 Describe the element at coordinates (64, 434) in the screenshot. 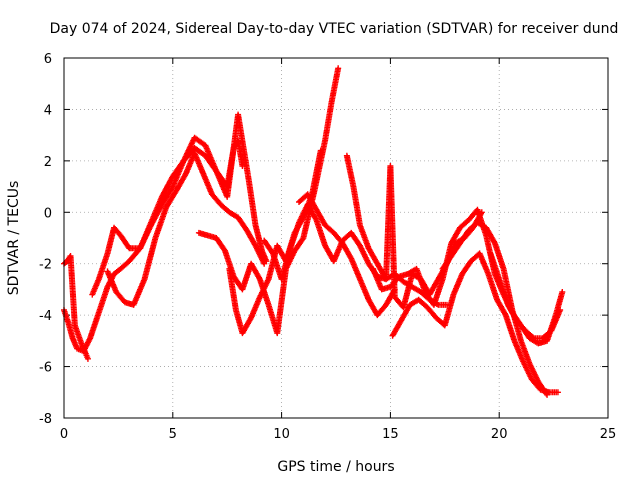

I see `x-tick-label: 0` at that location.